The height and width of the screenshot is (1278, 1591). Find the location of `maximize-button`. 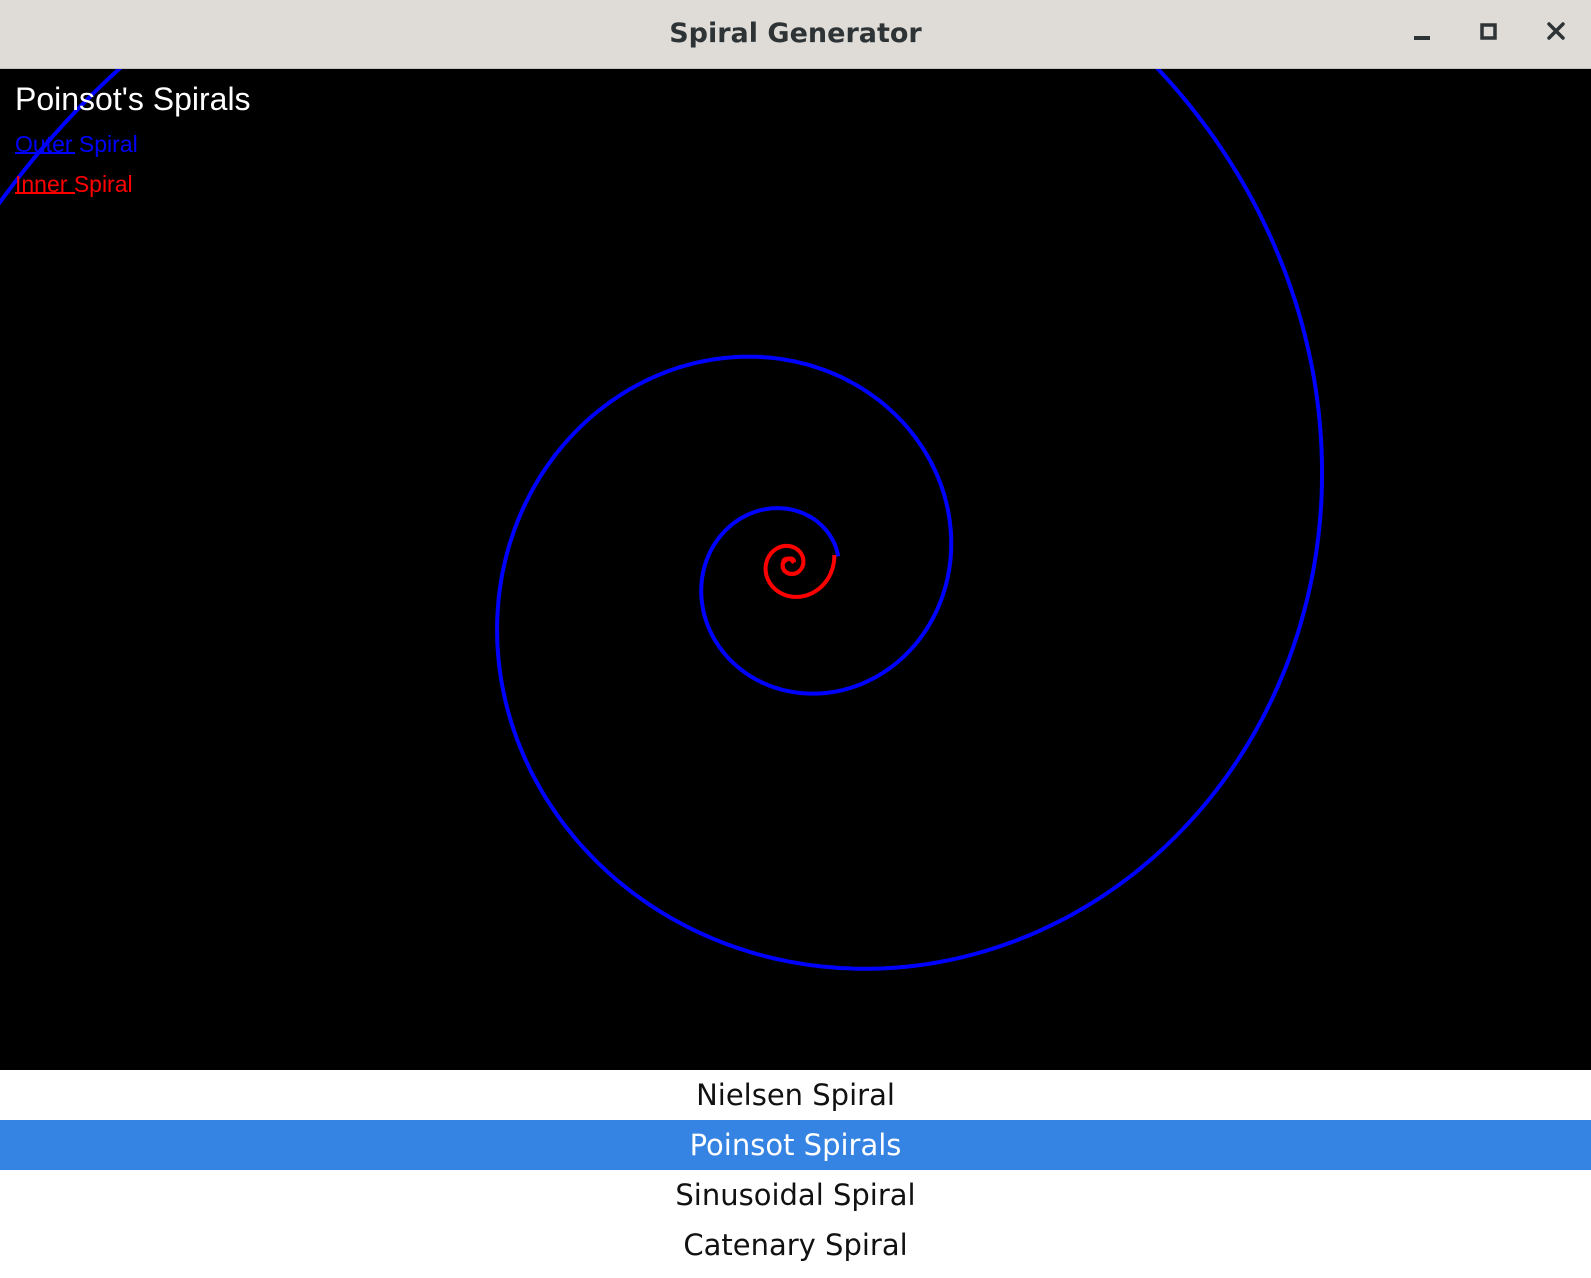

maximize-button is located at coordinates (1489, 34).